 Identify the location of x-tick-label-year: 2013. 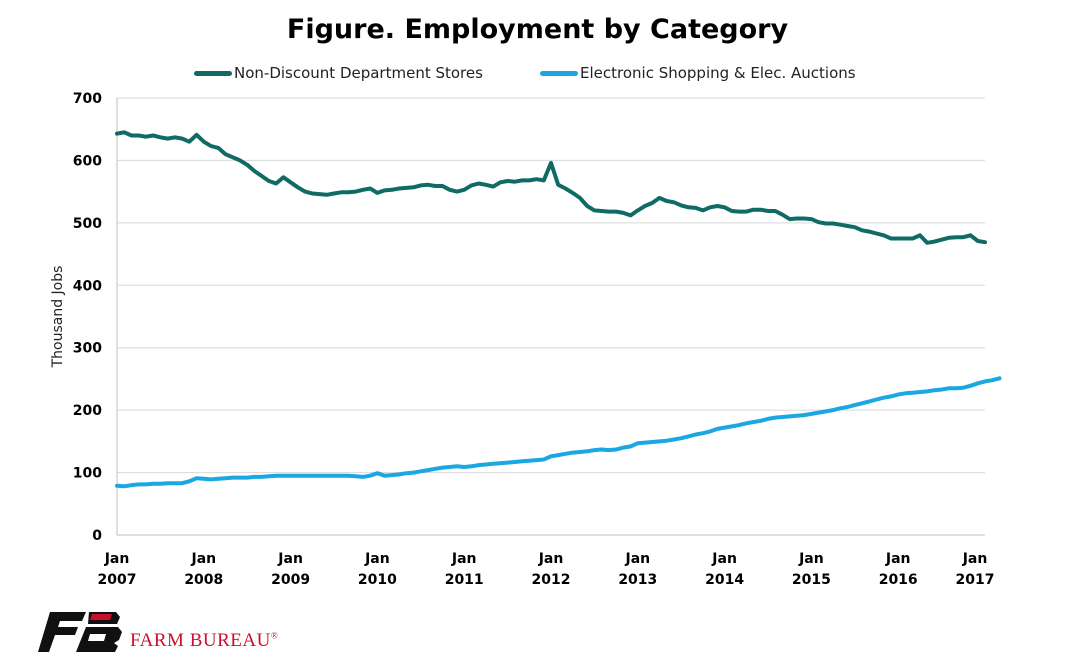
(637, 580).